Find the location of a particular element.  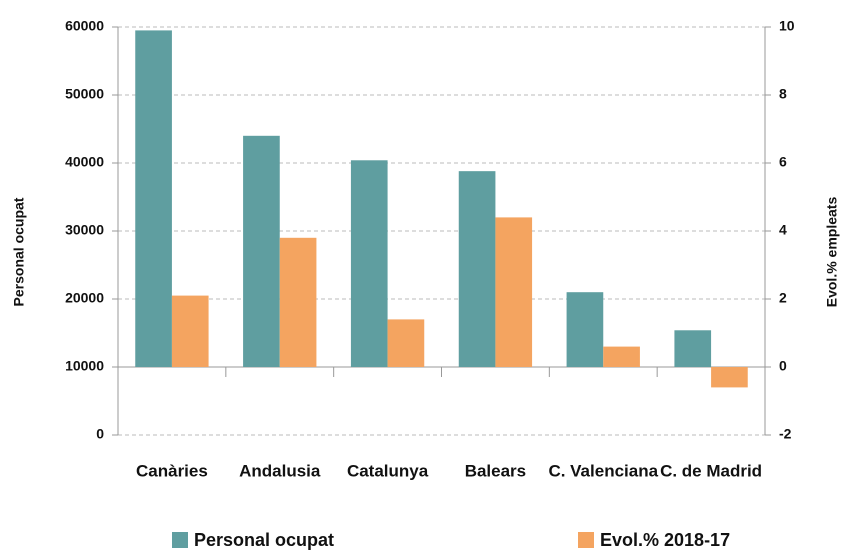

x-tick-label: Canàries is located at coordinates (172, 470).